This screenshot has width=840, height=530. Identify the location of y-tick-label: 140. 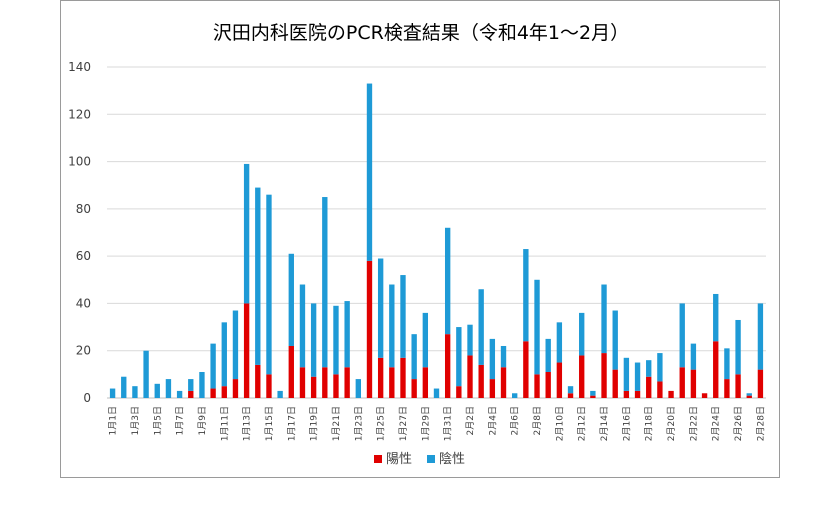
(79, 67).